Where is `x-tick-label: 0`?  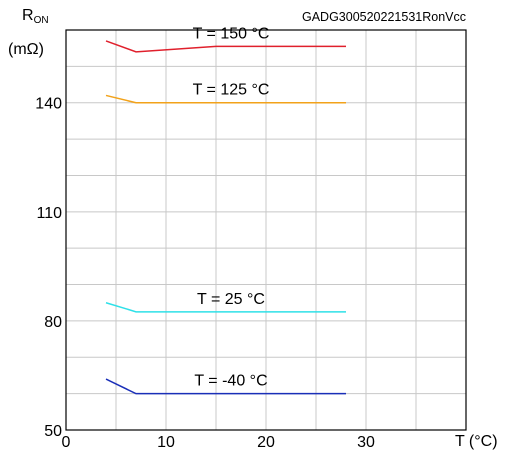 x-tick-label: 0 is located at coordinates (66, 442).